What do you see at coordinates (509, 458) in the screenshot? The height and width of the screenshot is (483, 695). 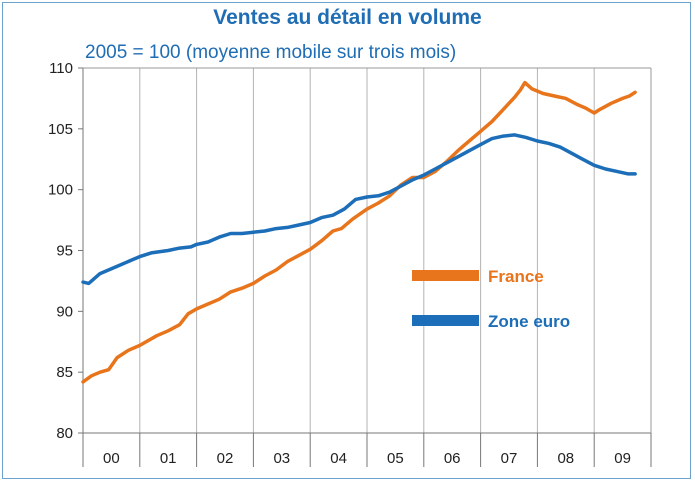 I see `x-tick-label-07: 07` at bounding box center [509, 458].